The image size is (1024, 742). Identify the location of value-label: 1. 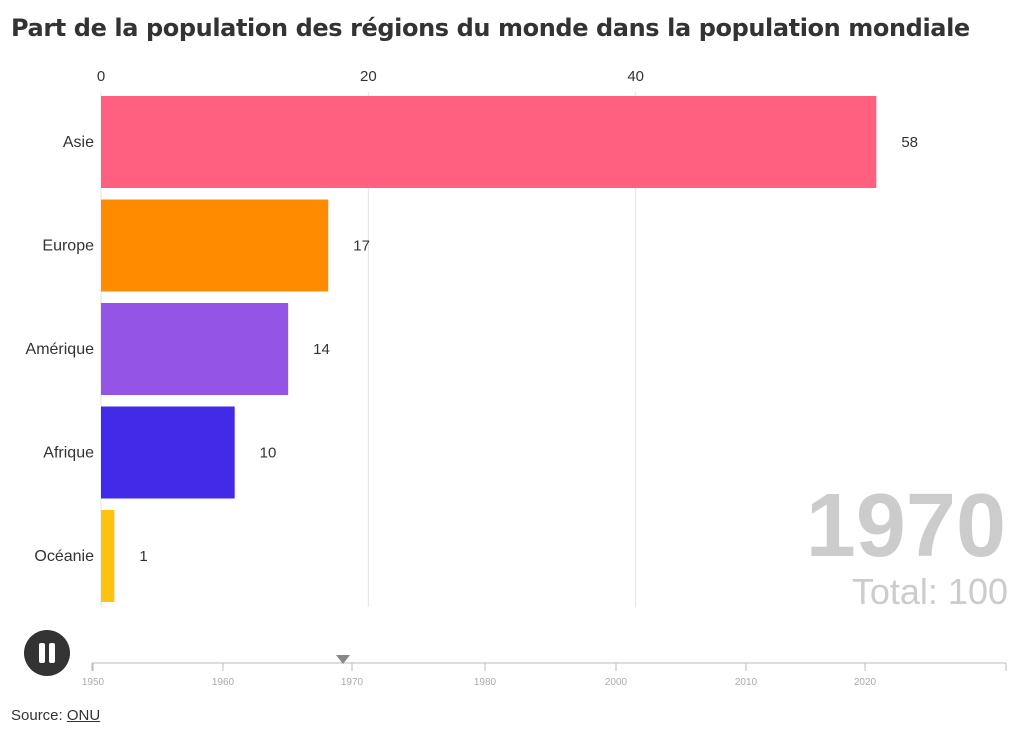
(143, 556).